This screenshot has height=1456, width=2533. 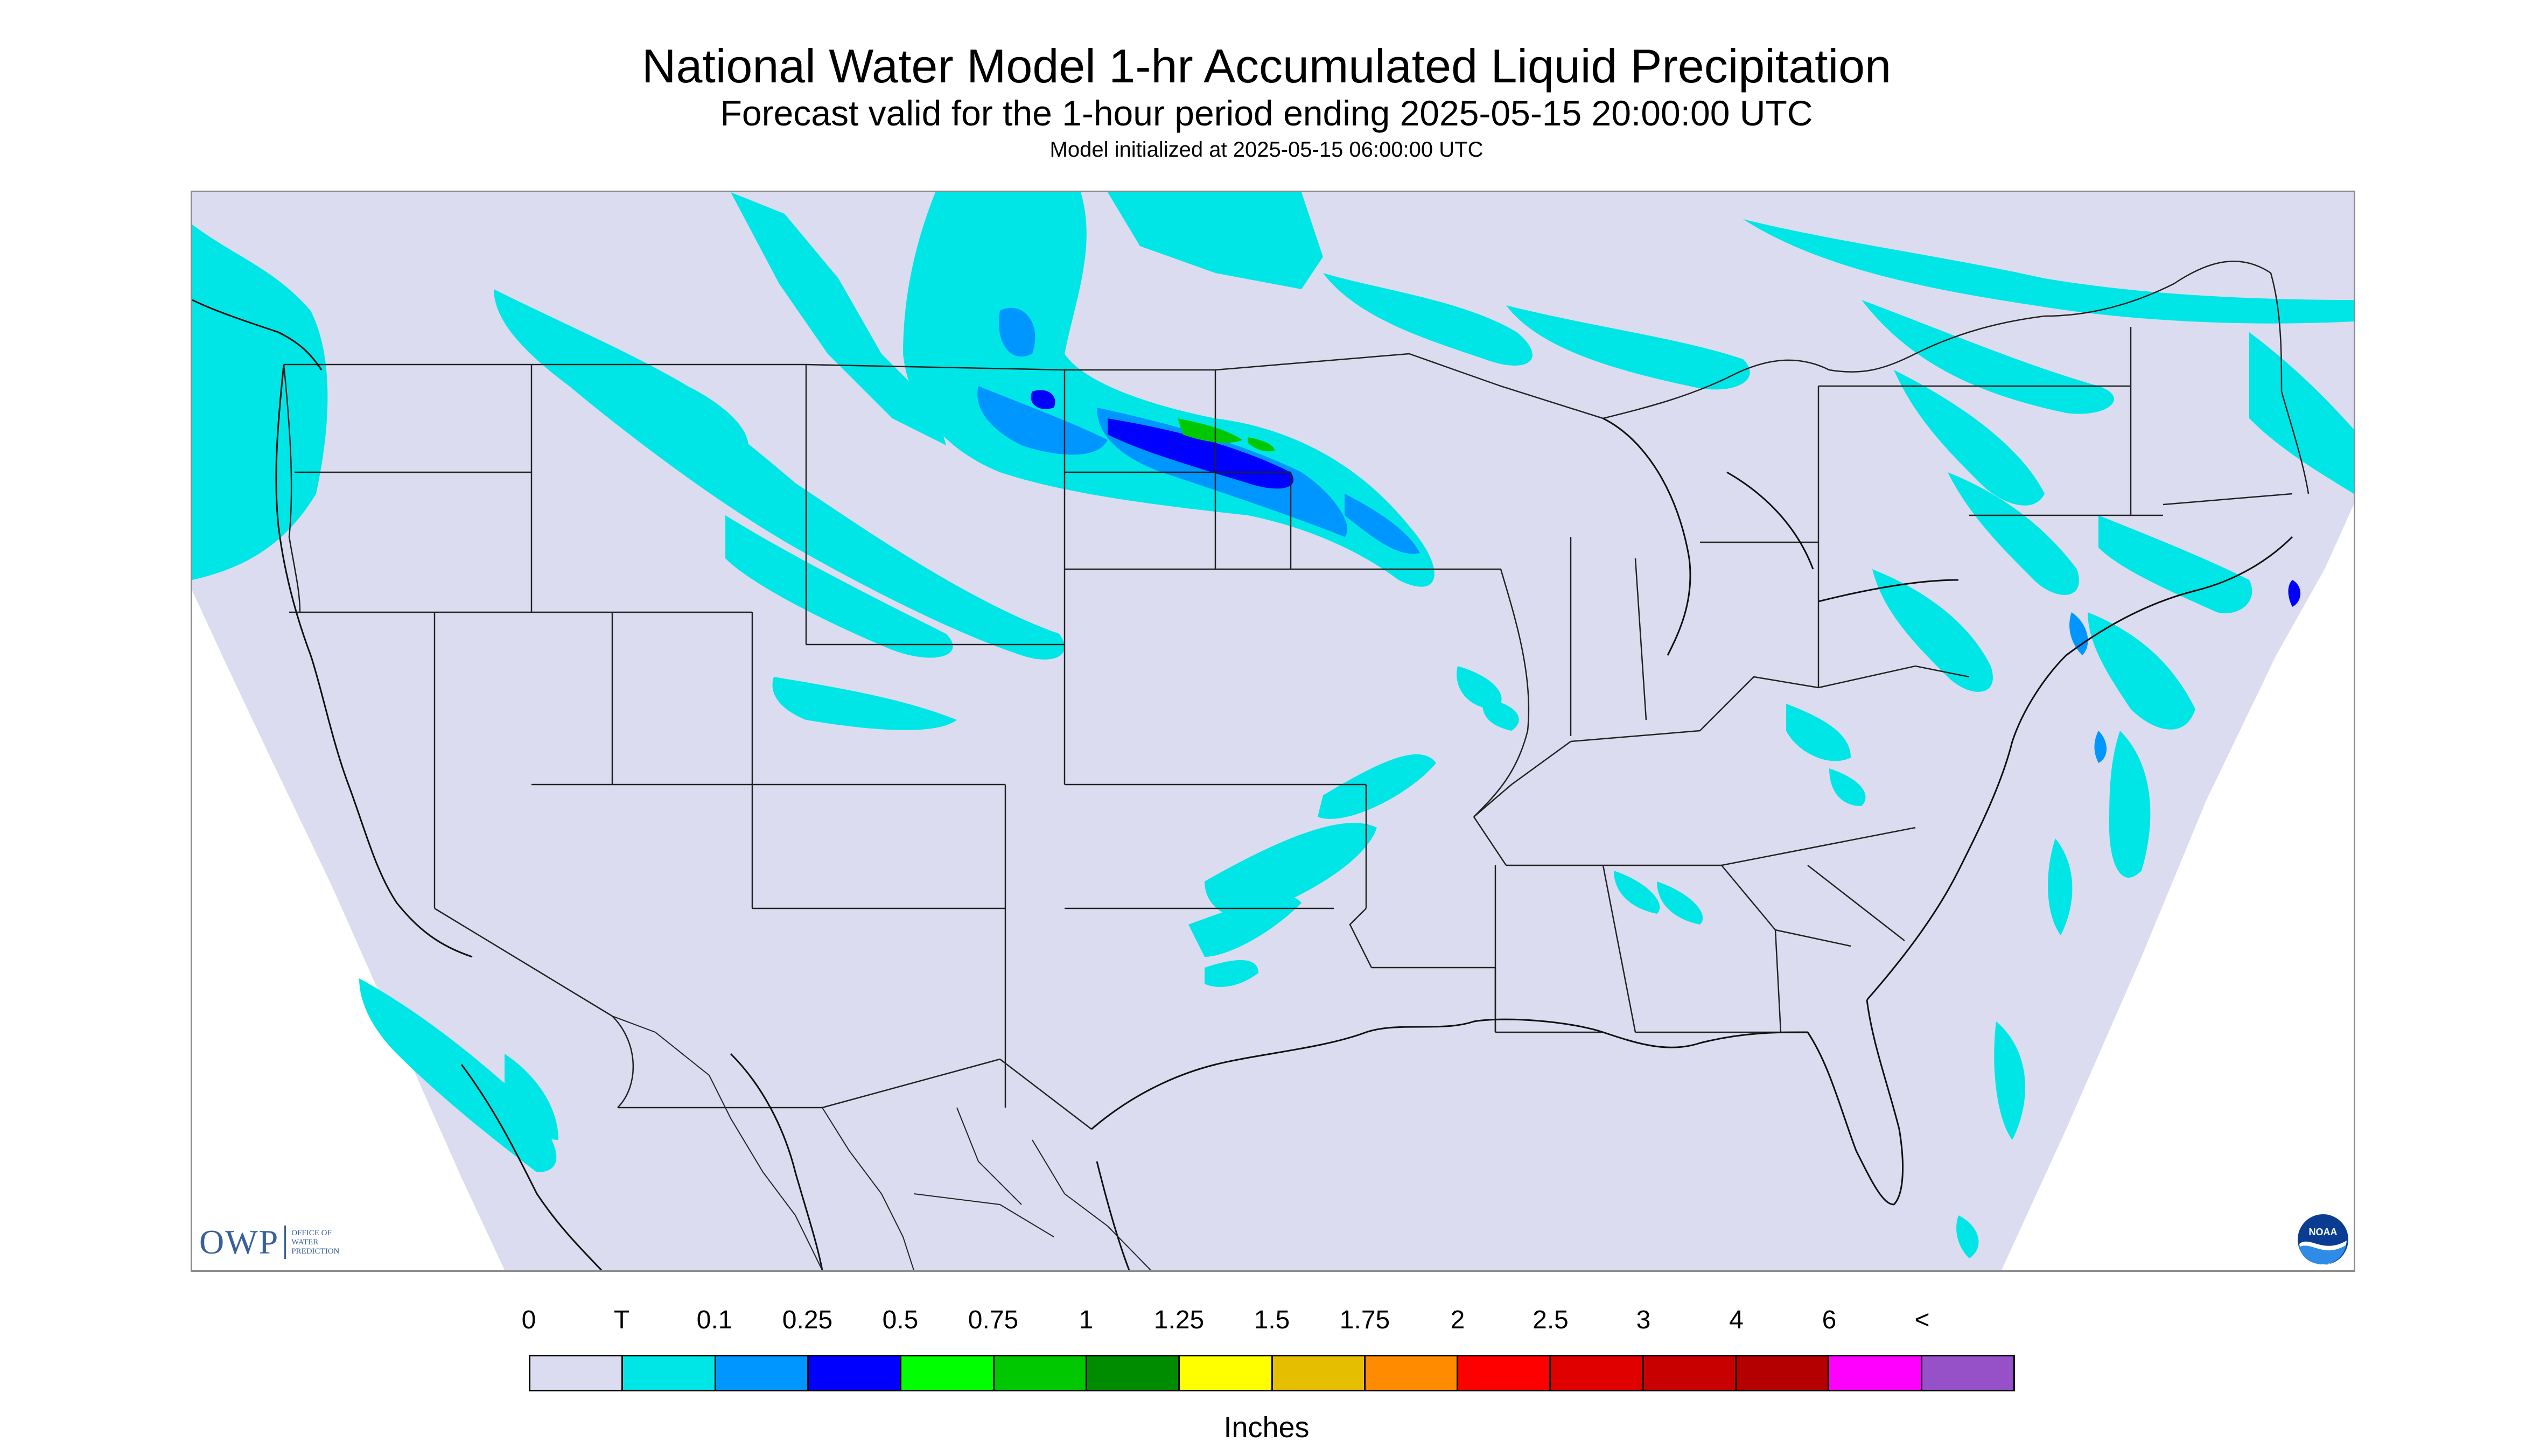 I want to click on legend-tick-label: 3, so click(x=1644, y=1320).